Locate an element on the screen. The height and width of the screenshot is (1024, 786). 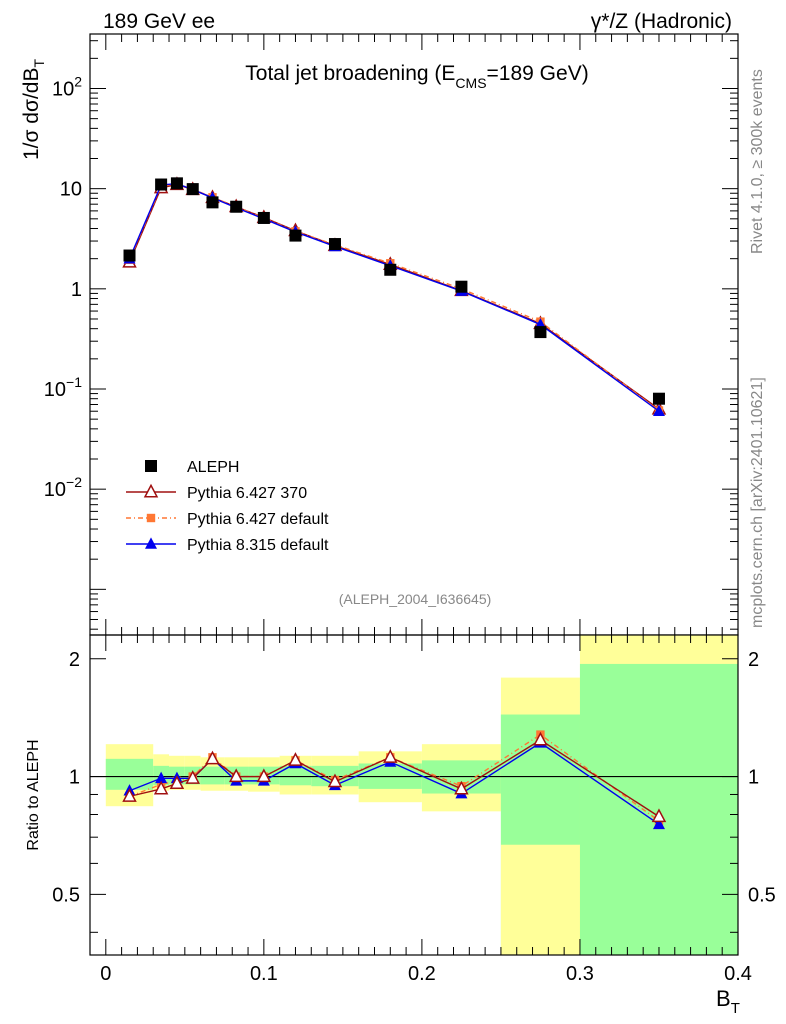
x-tick-label: 0.2 is located at coordinates (422, 974).